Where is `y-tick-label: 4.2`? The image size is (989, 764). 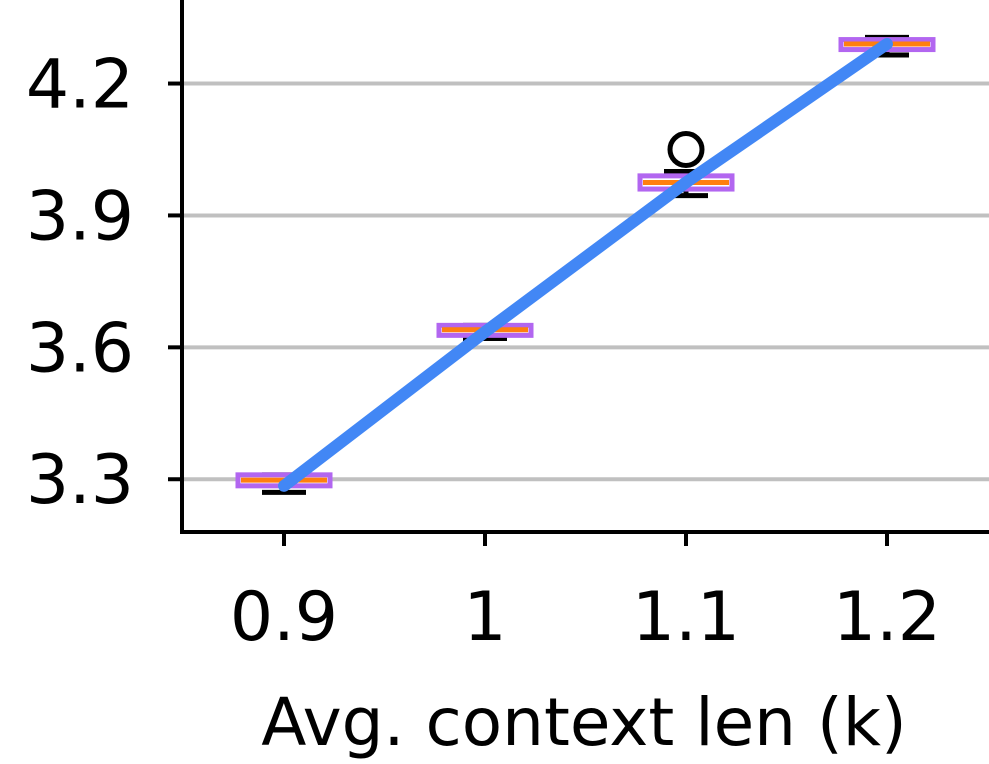
y-tick-label: 4.2 is located at coordinates (80, 85).